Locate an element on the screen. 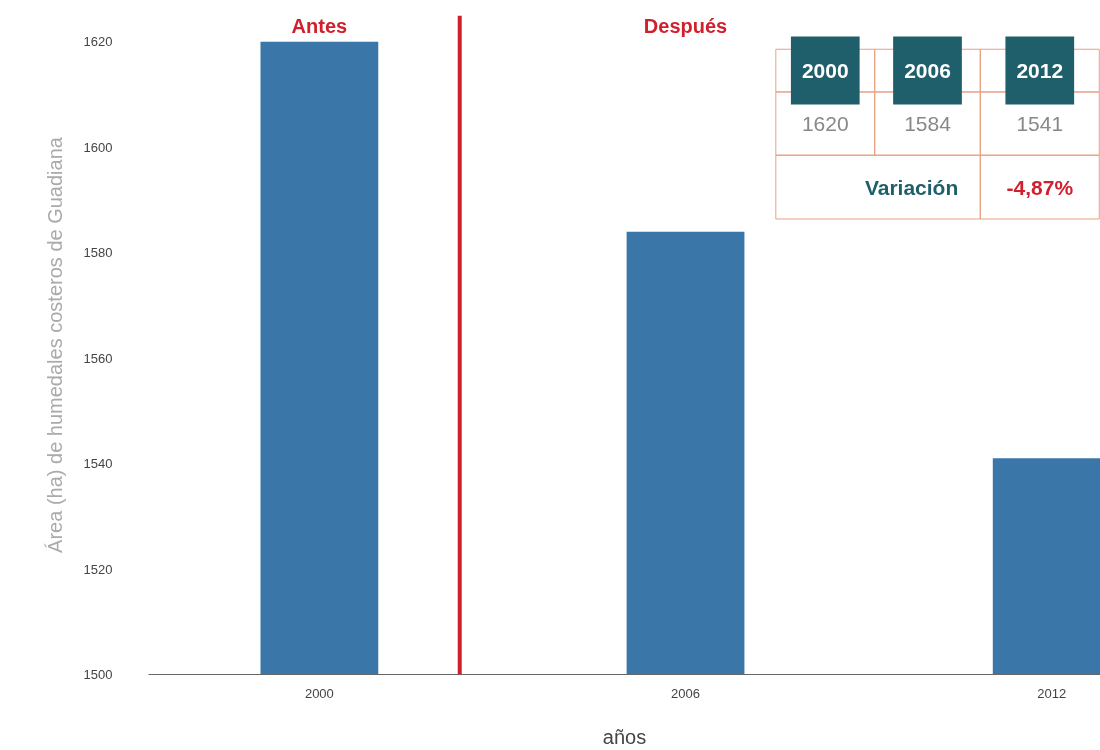  annotation: -4,87% is located at coordinates (1040, 187).